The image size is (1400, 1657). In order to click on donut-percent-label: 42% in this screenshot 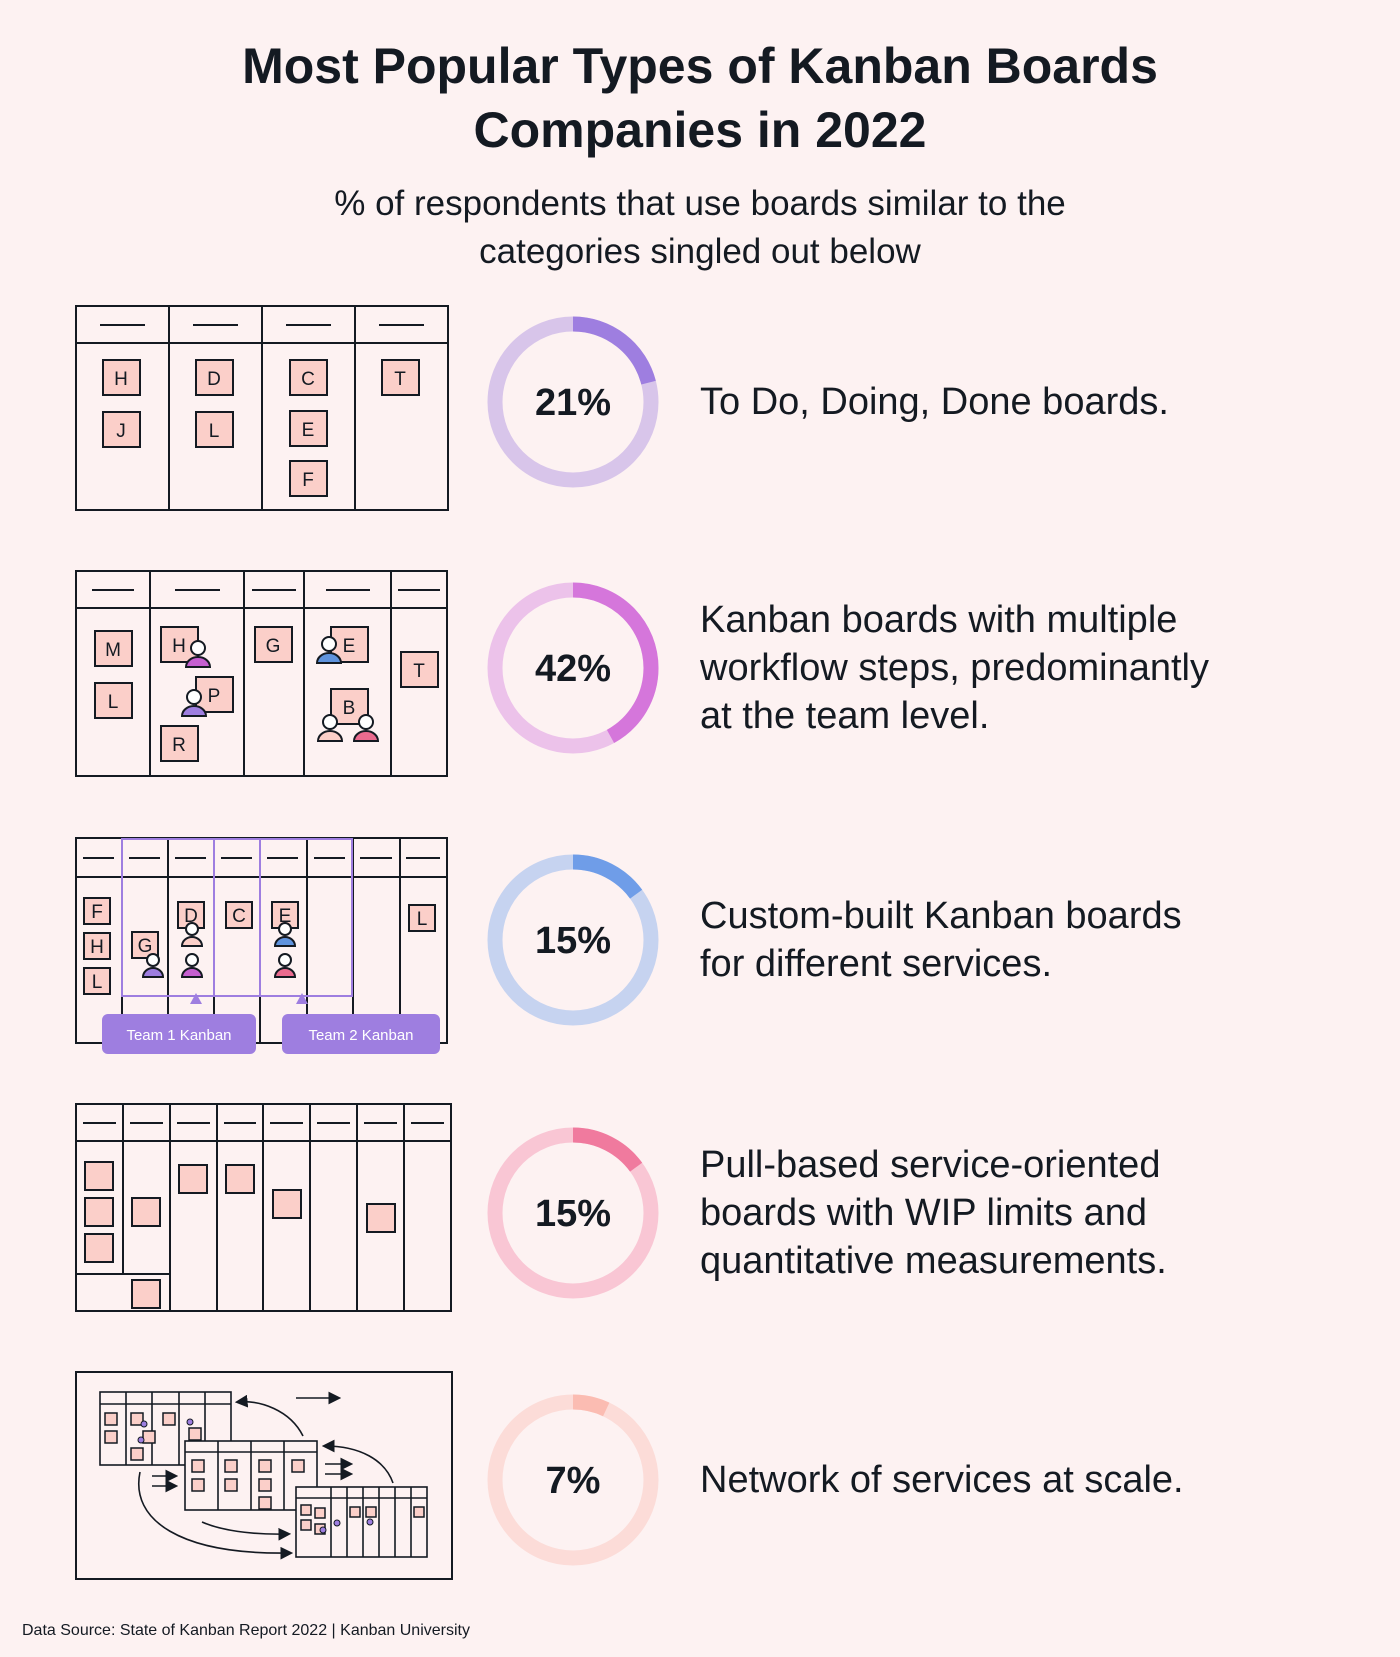, I will do `click(573, 669)`.